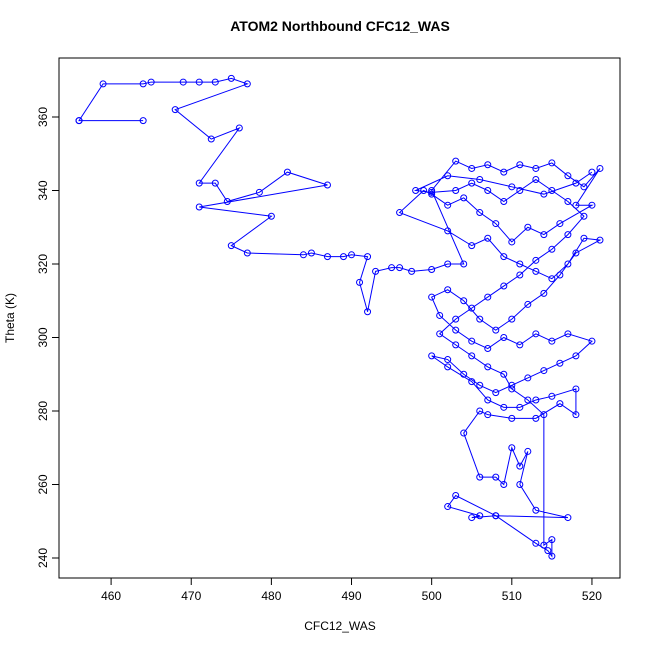 The image size is (650, 655). Describe the element at coordinates (10, 318) in the screenshot. I see `y-axis-label: Theta (K)` at that location.